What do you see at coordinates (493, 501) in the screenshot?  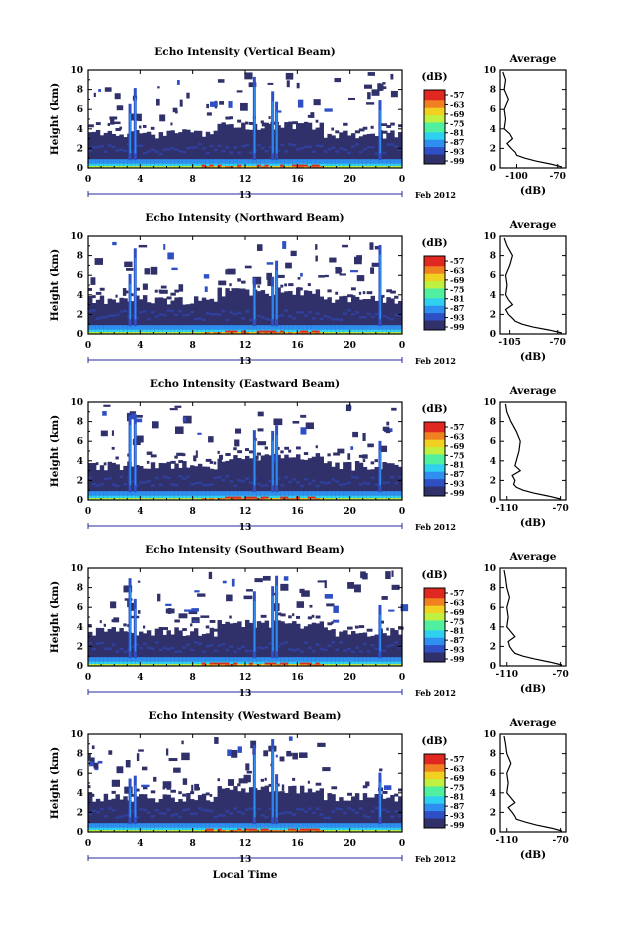 I see `avg-y-tick-label: 0` at bounding box center [493, 501].